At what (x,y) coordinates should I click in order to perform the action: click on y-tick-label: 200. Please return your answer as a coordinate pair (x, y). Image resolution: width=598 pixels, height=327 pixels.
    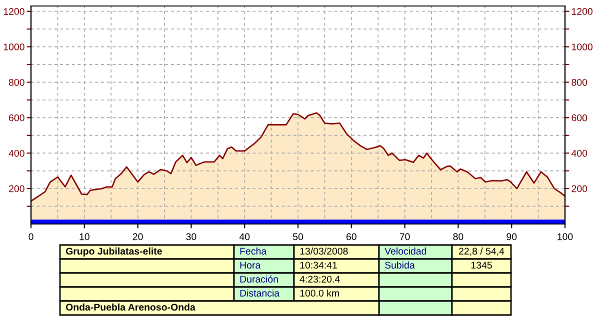
    Looking at the image, I should click on (16, 188).